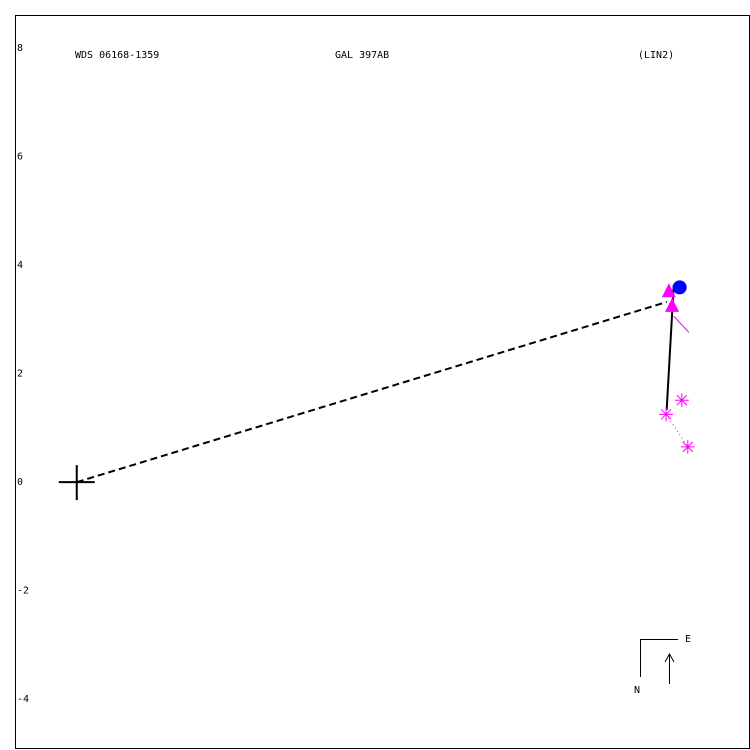  I want to click on compass-north: N, so click(637, 690).